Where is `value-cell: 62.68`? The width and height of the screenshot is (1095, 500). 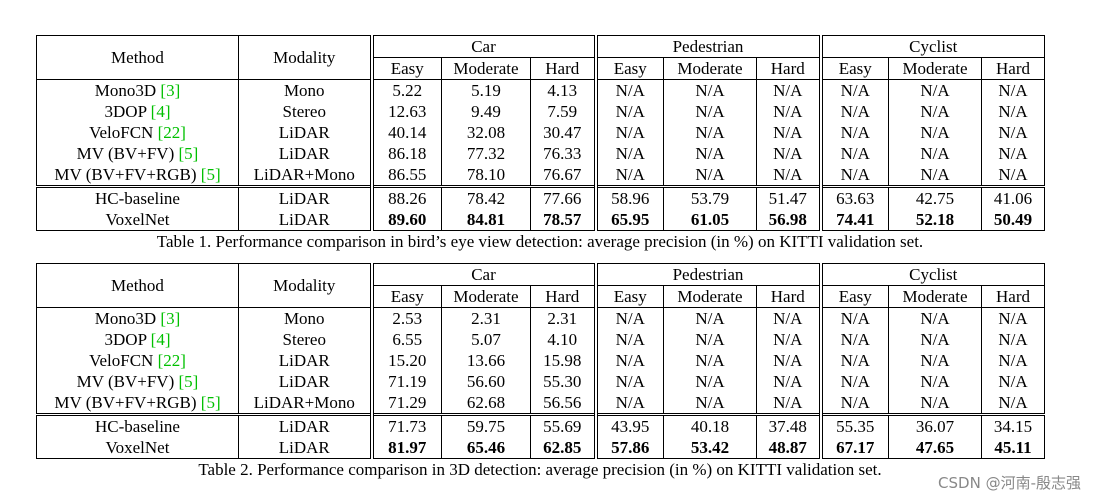
value-cell: 62.68 is located at coordinates (486, 403).